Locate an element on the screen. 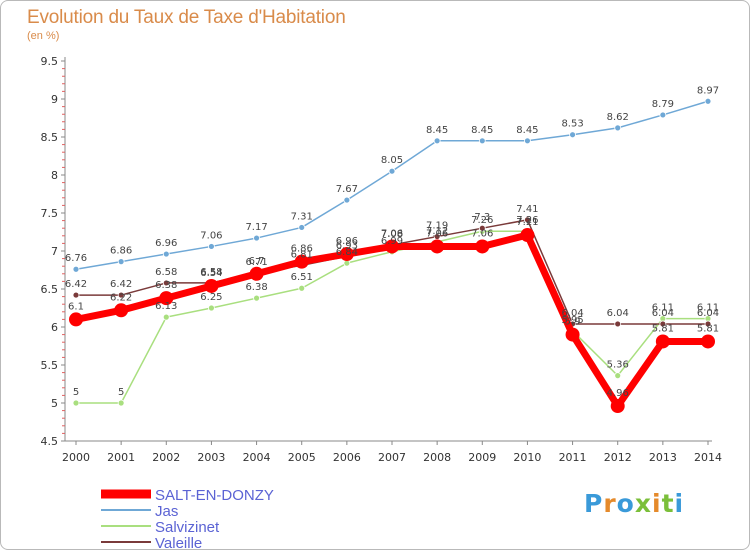 Image resolution: width=750 pixels, height=550 pixels. data-label: 6.38 is located at coordinates (166, 285).